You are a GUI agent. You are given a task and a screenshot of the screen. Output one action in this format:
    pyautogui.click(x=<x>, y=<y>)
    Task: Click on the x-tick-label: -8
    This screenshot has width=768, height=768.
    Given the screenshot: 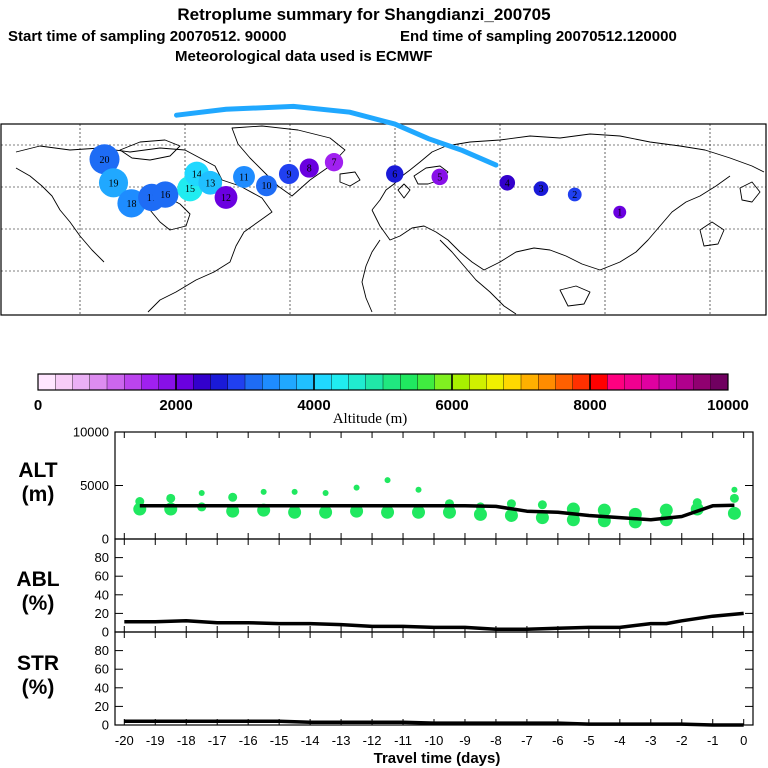 What is the action you would take?
    pyautogui.click(x=496, y=740)
    